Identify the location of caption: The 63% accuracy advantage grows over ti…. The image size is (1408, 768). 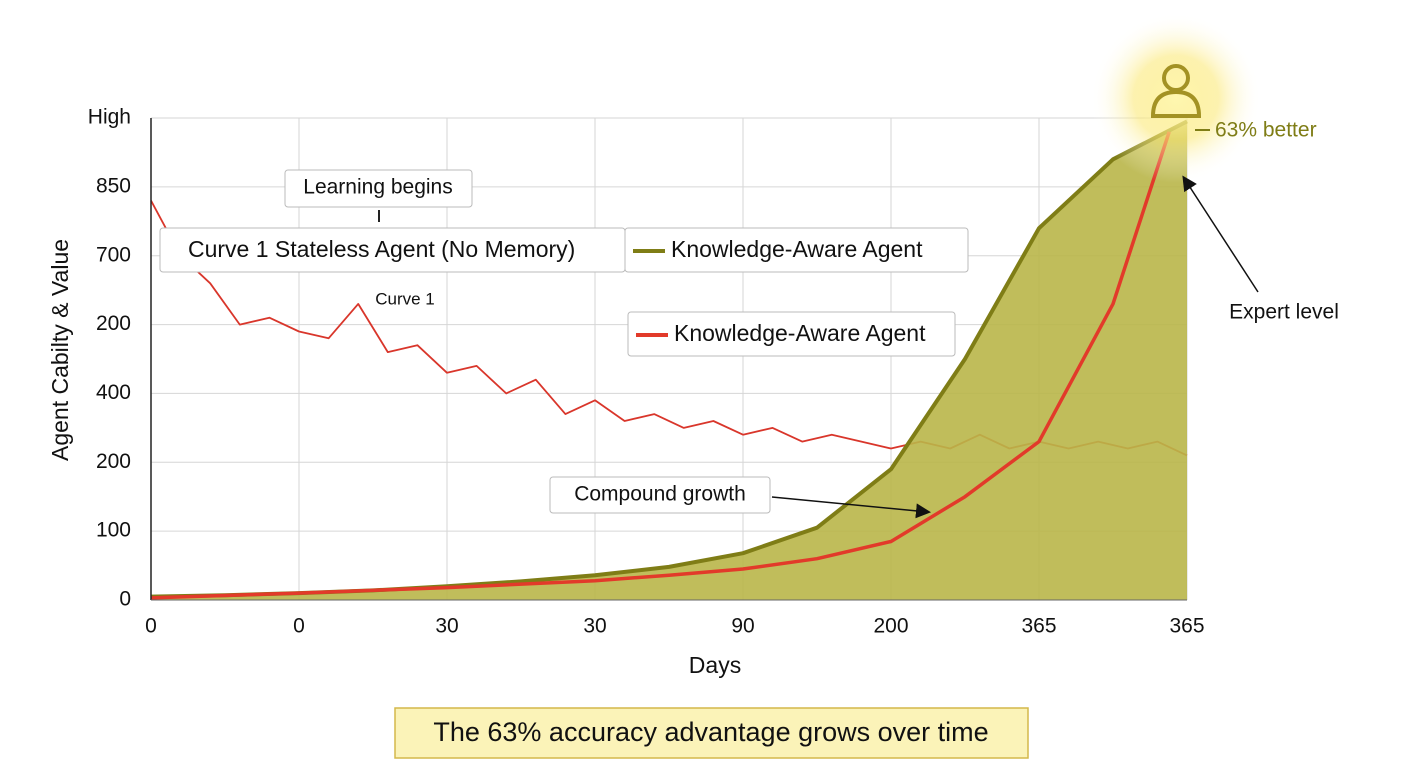
(710, 732).